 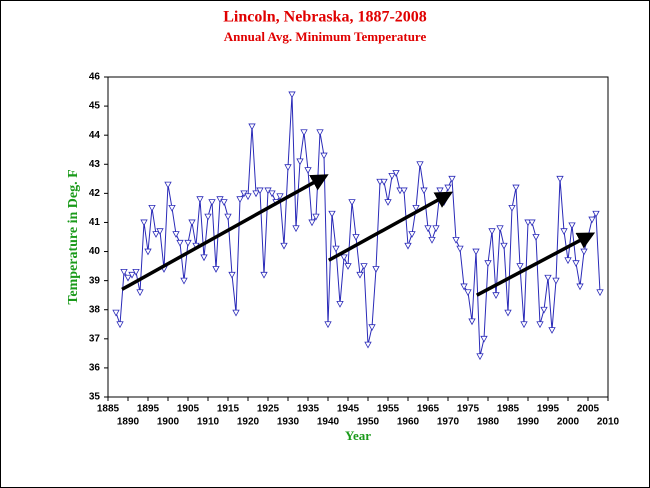 I want to click on x-tick-label: 1920, so click(x=248, y=422).